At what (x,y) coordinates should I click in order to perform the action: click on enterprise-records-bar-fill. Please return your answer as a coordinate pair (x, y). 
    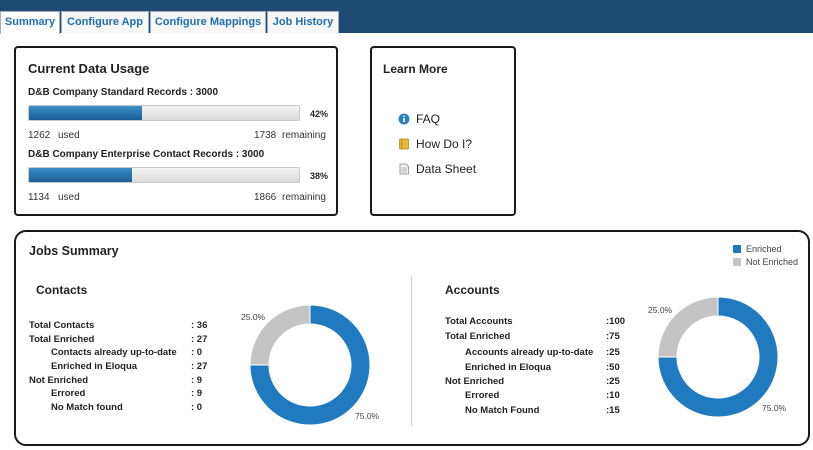
    Looking at the image, I should click on (80, 175).